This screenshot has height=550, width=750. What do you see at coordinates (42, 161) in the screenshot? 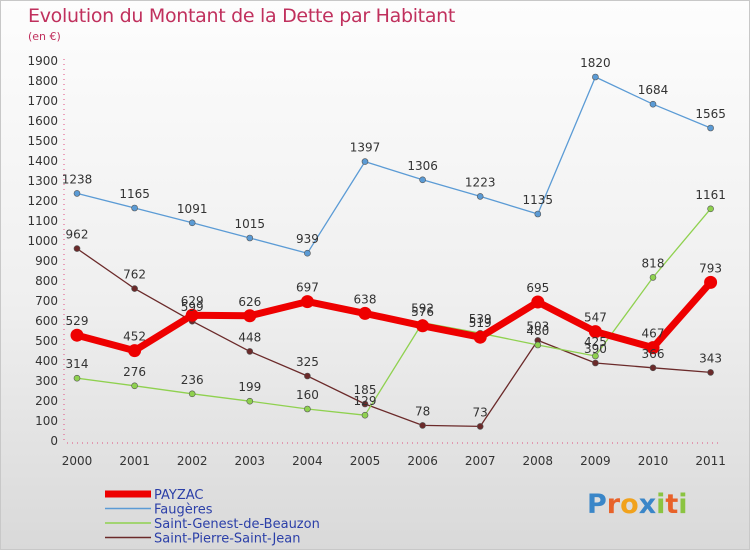
I see `y-tick-label: 1400` at bounding box center [42, 161].